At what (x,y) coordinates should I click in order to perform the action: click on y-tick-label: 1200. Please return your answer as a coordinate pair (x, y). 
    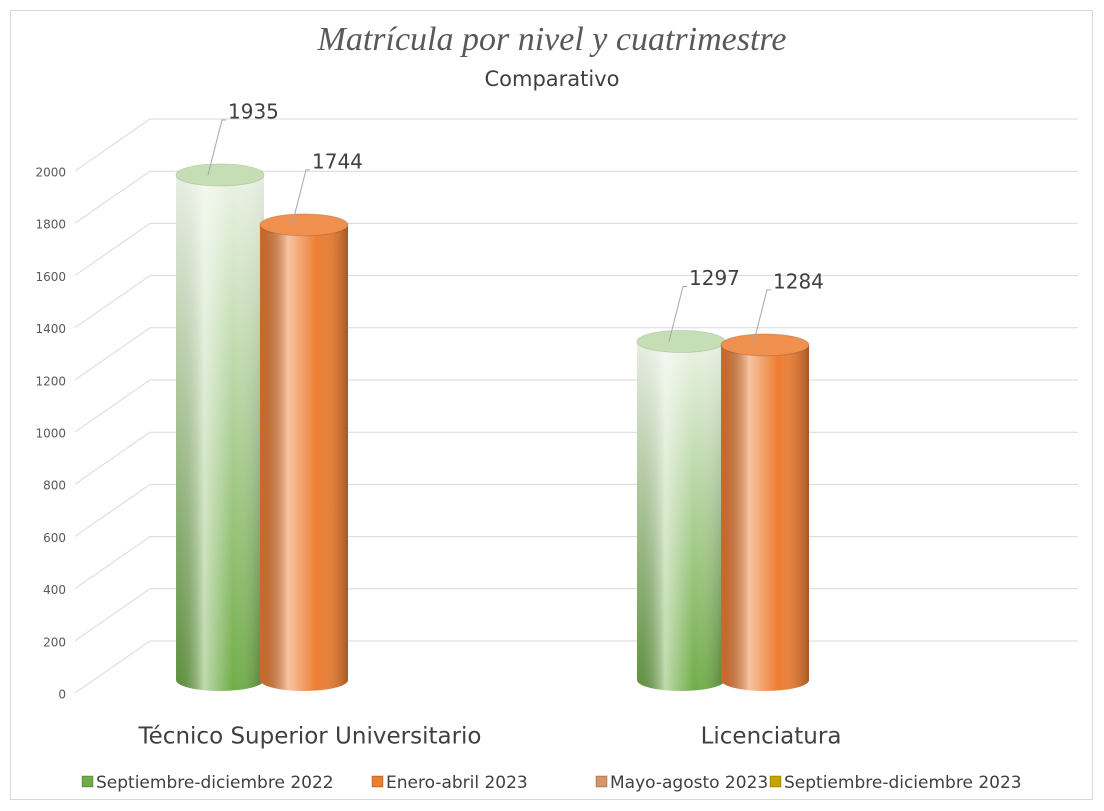
    Looking at the image, I should click on (50, 381).